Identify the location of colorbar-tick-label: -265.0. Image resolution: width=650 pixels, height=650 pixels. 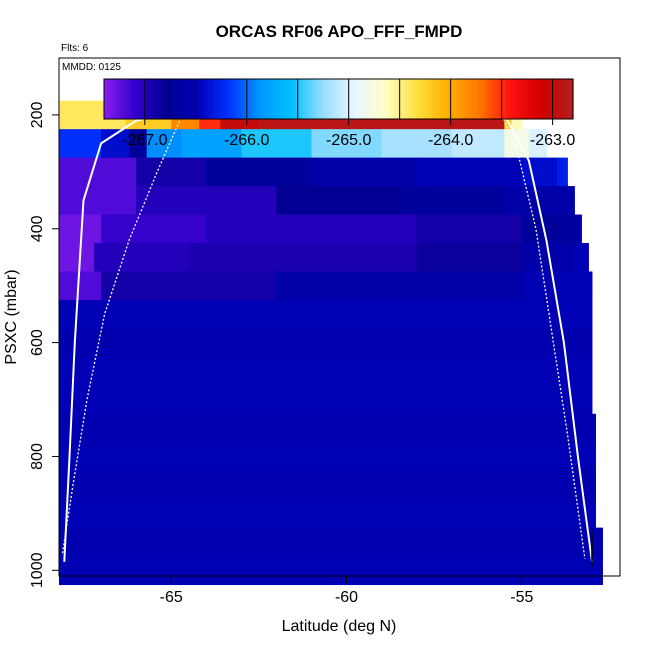
(348, 140).